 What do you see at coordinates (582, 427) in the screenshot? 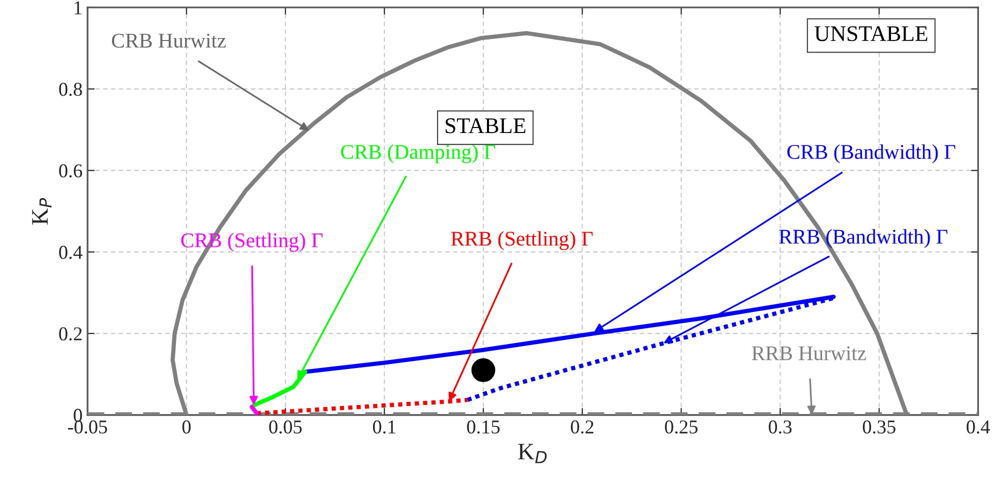
I see `x-tick-label: 0.2` at bounding box center [582, 427].